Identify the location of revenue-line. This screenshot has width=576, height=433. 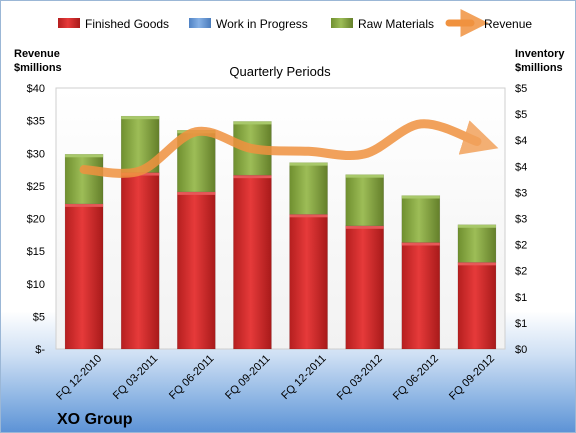
(289, 148).